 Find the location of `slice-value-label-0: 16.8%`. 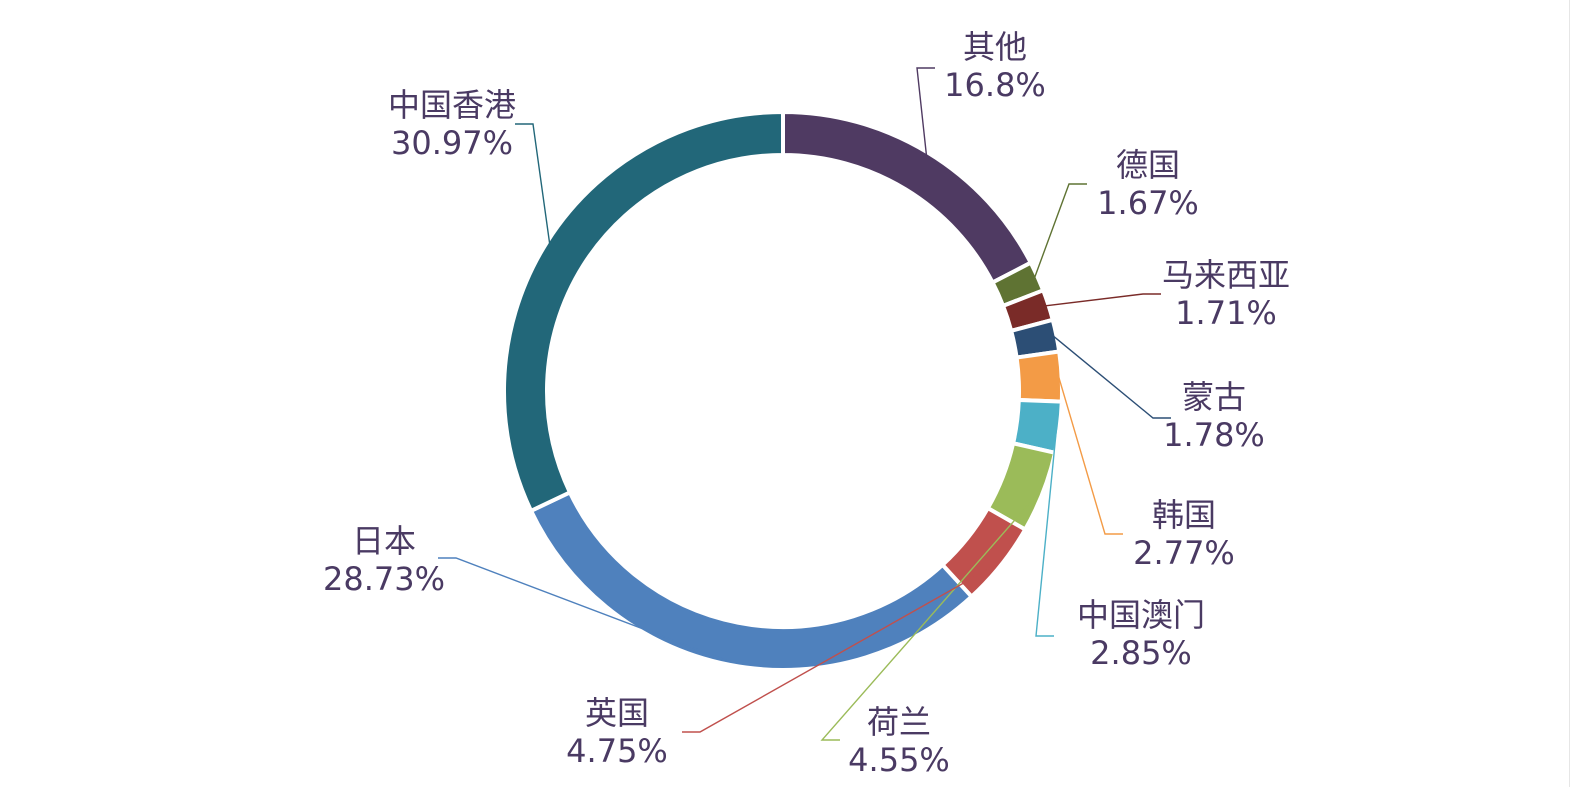

slice-value-label-0: 16.8% is located at coordinates (995, 85).